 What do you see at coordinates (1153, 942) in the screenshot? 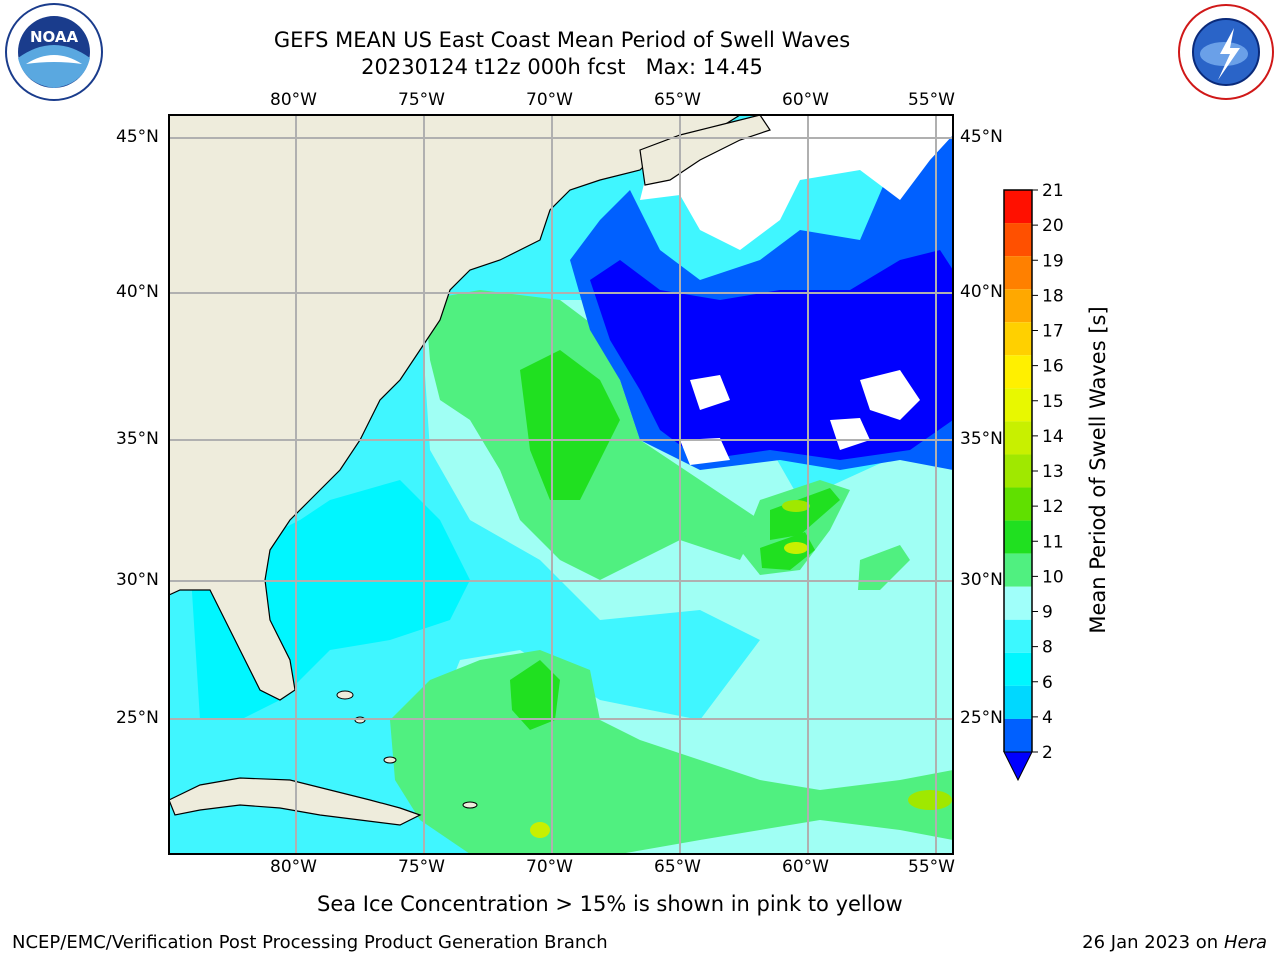
I see `footer-date-text: 26 Jan 2023 on` at bounding box center [1153, 942].